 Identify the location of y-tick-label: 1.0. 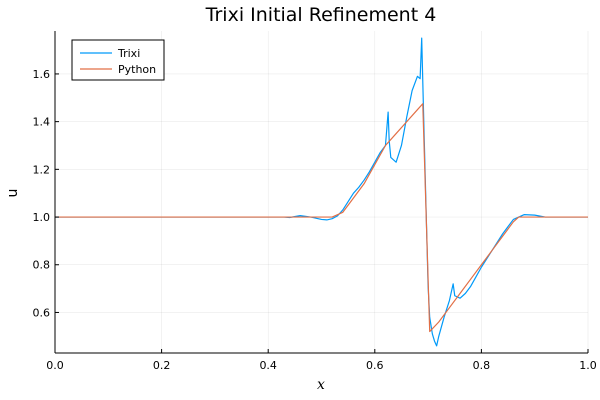
(42, 217).